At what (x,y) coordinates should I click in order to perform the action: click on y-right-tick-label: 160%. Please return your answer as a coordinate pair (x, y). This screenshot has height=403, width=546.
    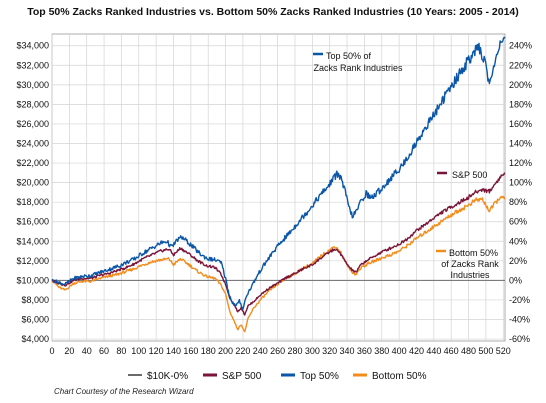
    Looking at the image, I should click on (520, 124).